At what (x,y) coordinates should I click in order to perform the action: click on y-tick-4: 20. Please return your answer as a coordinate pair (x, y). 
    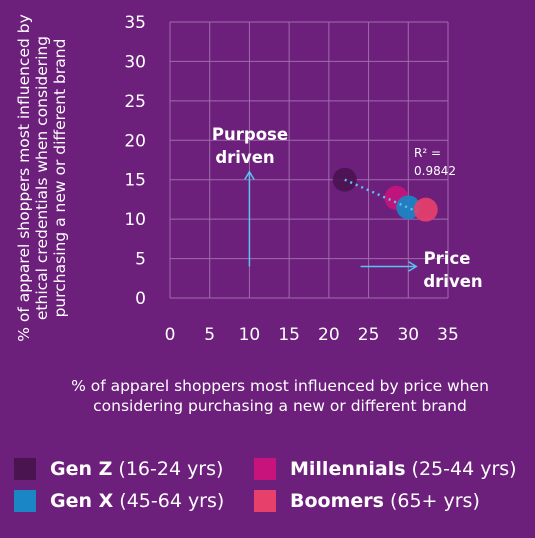
    Looking at the image, I should click on (135, 141).